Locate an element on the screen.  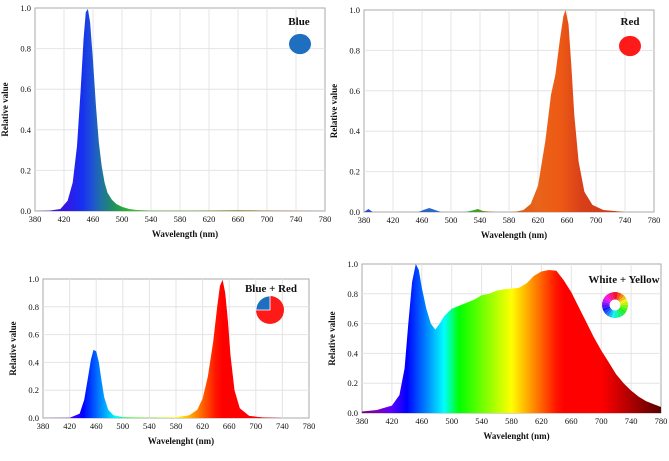
pie-swatch-icon is located at coordinates (269, 309).